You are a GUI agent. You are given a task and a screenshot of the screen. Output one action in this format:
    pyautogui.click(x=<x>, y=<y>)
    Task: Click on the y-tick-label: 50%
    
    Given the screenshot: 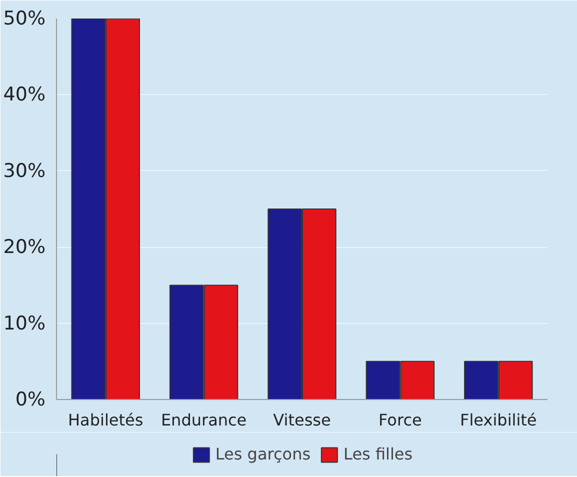 What is the action you would take?
    pyautogui.click(x=24, y=19)
    